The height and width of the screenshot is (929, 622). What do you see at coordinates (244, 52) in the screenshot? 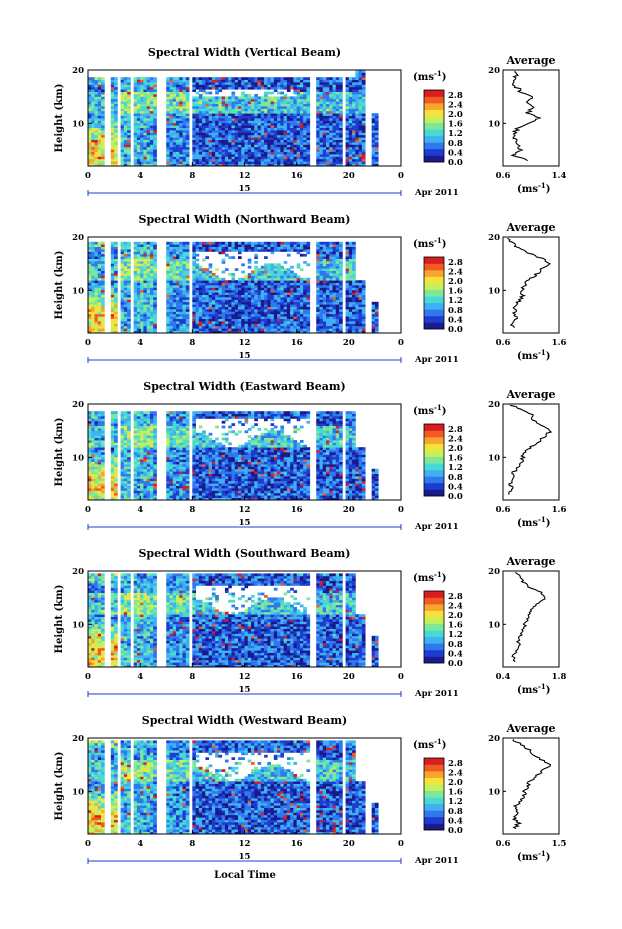
I see `panel-title: Spectral Width (Vertical Beam)` at bounding box center [244, 52].